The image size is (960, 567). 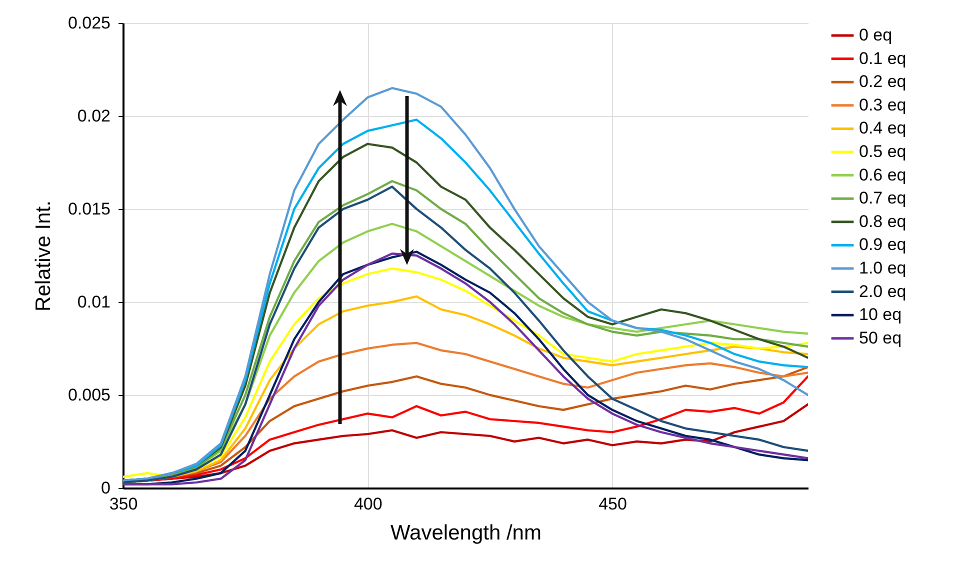 What do you see at coordinates (882, 198) in the screenshot?
I see `legend-label: 0.7 eq` at bounding box center [882, 198].